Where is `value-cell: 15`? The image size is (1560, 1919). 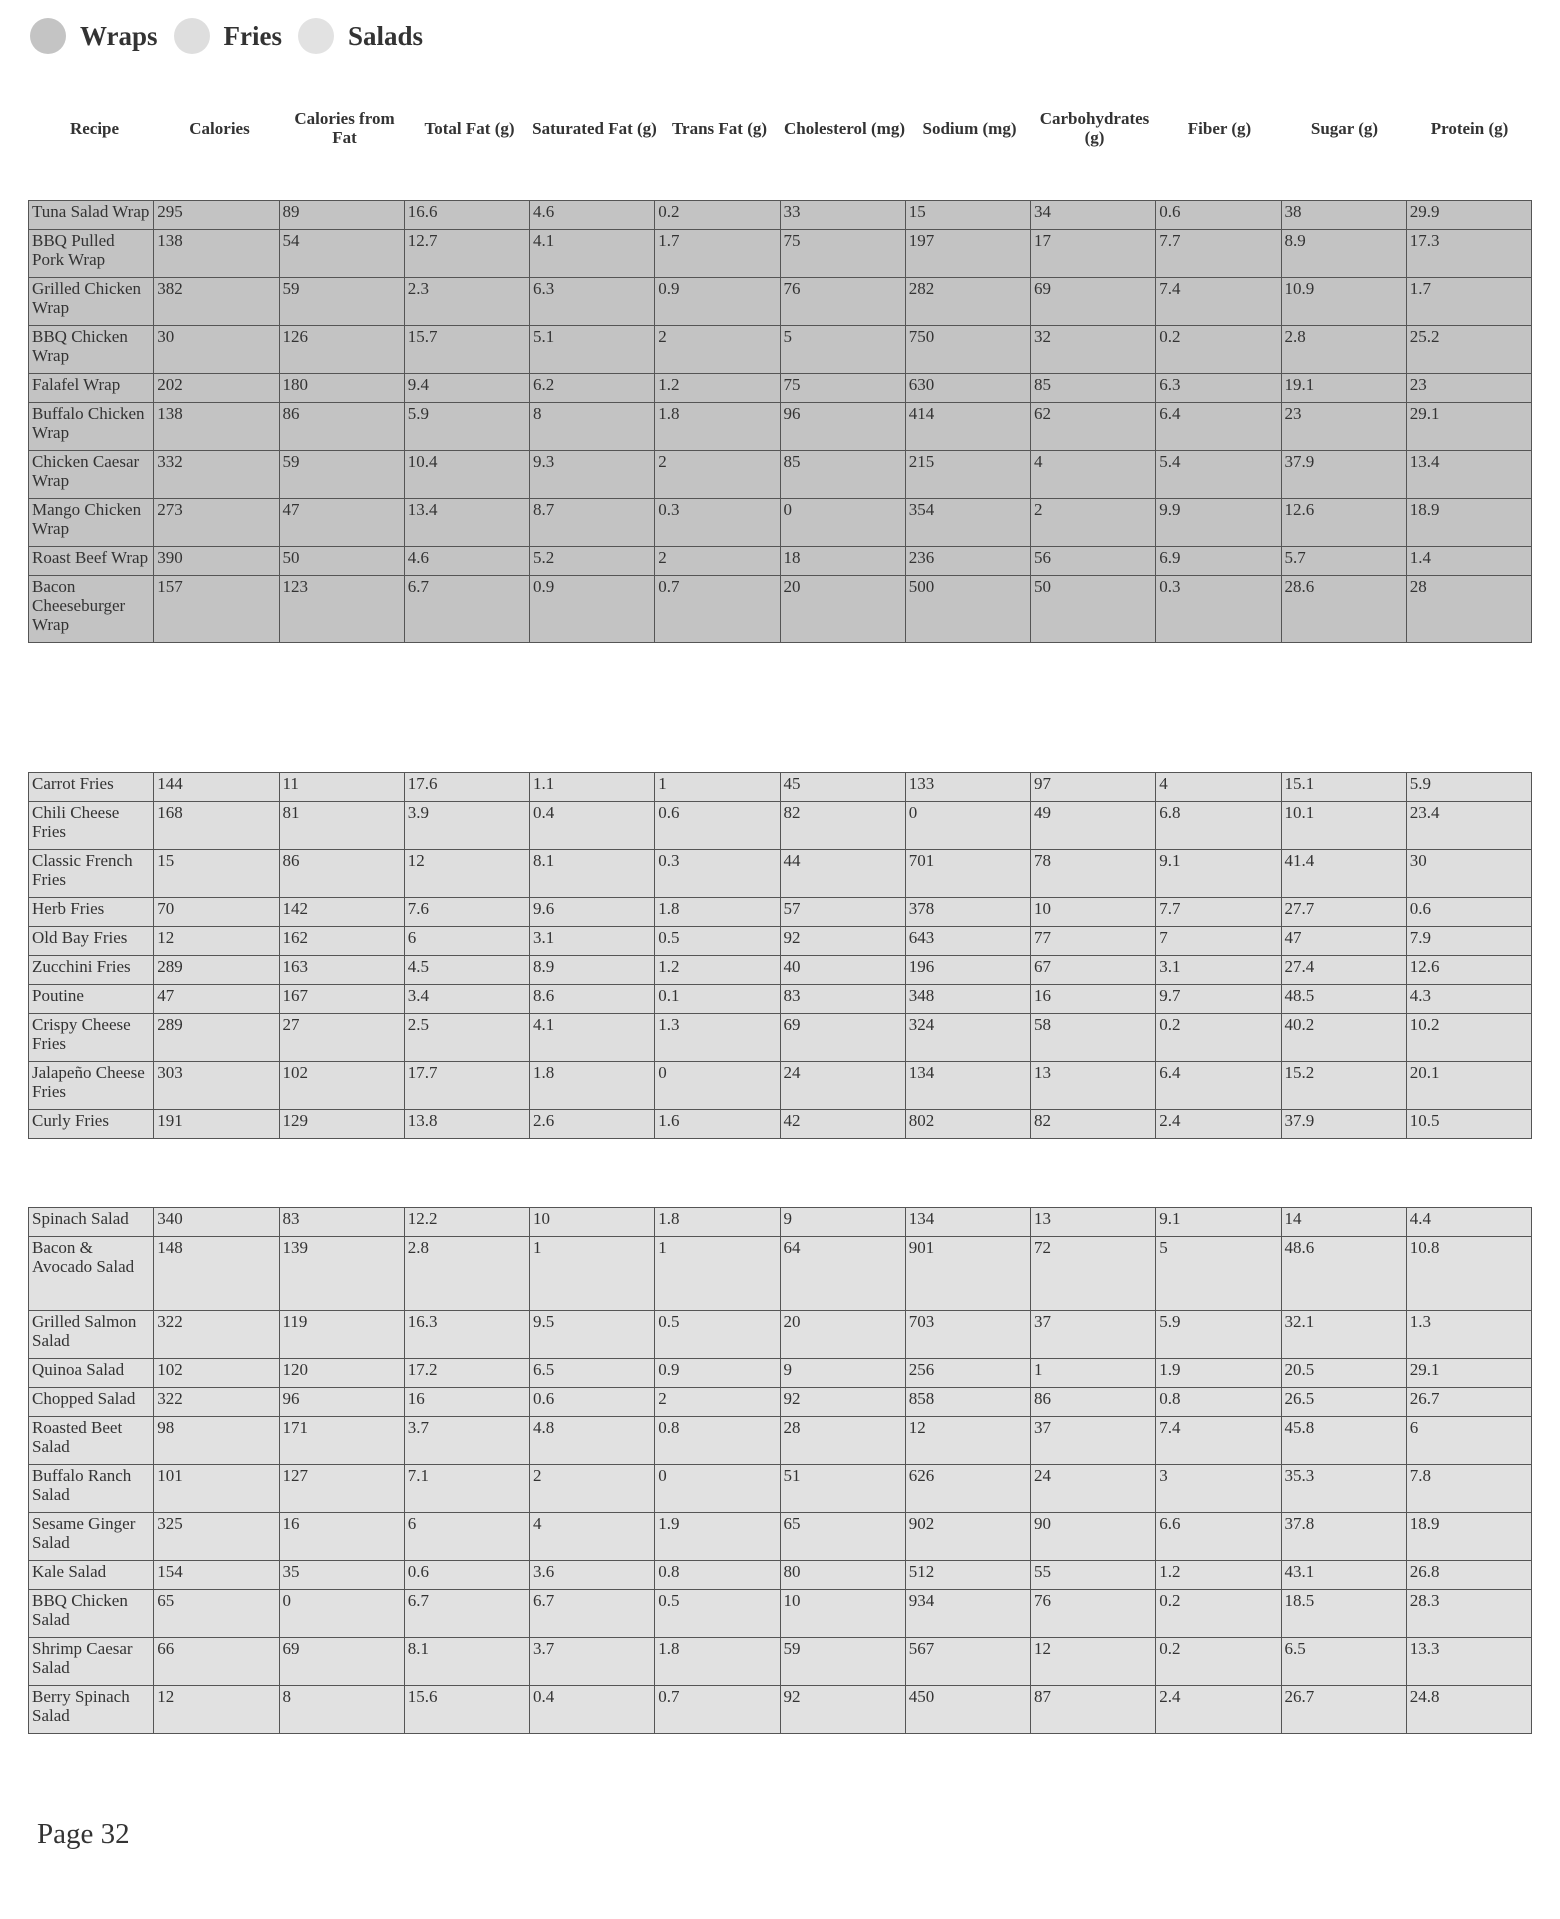
value-cell: 15 is located at coordinates (216, 873).